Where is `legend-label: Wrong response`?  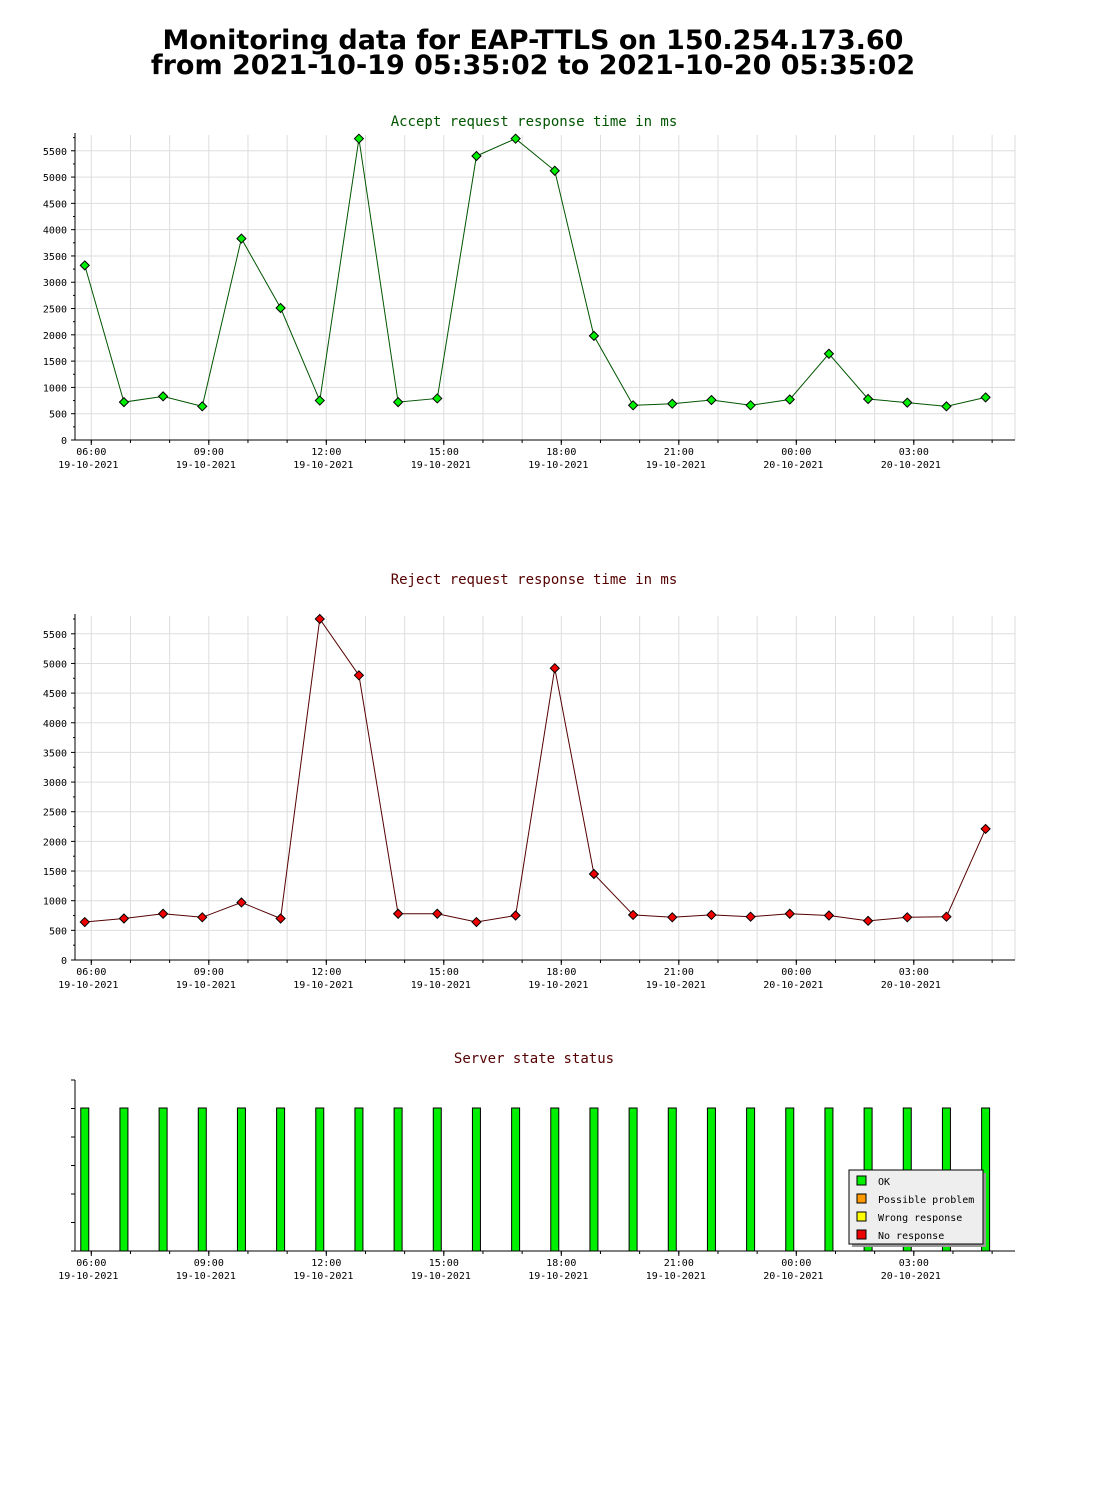
legend-label: Wrong response is located at coordinates (920, 1218).